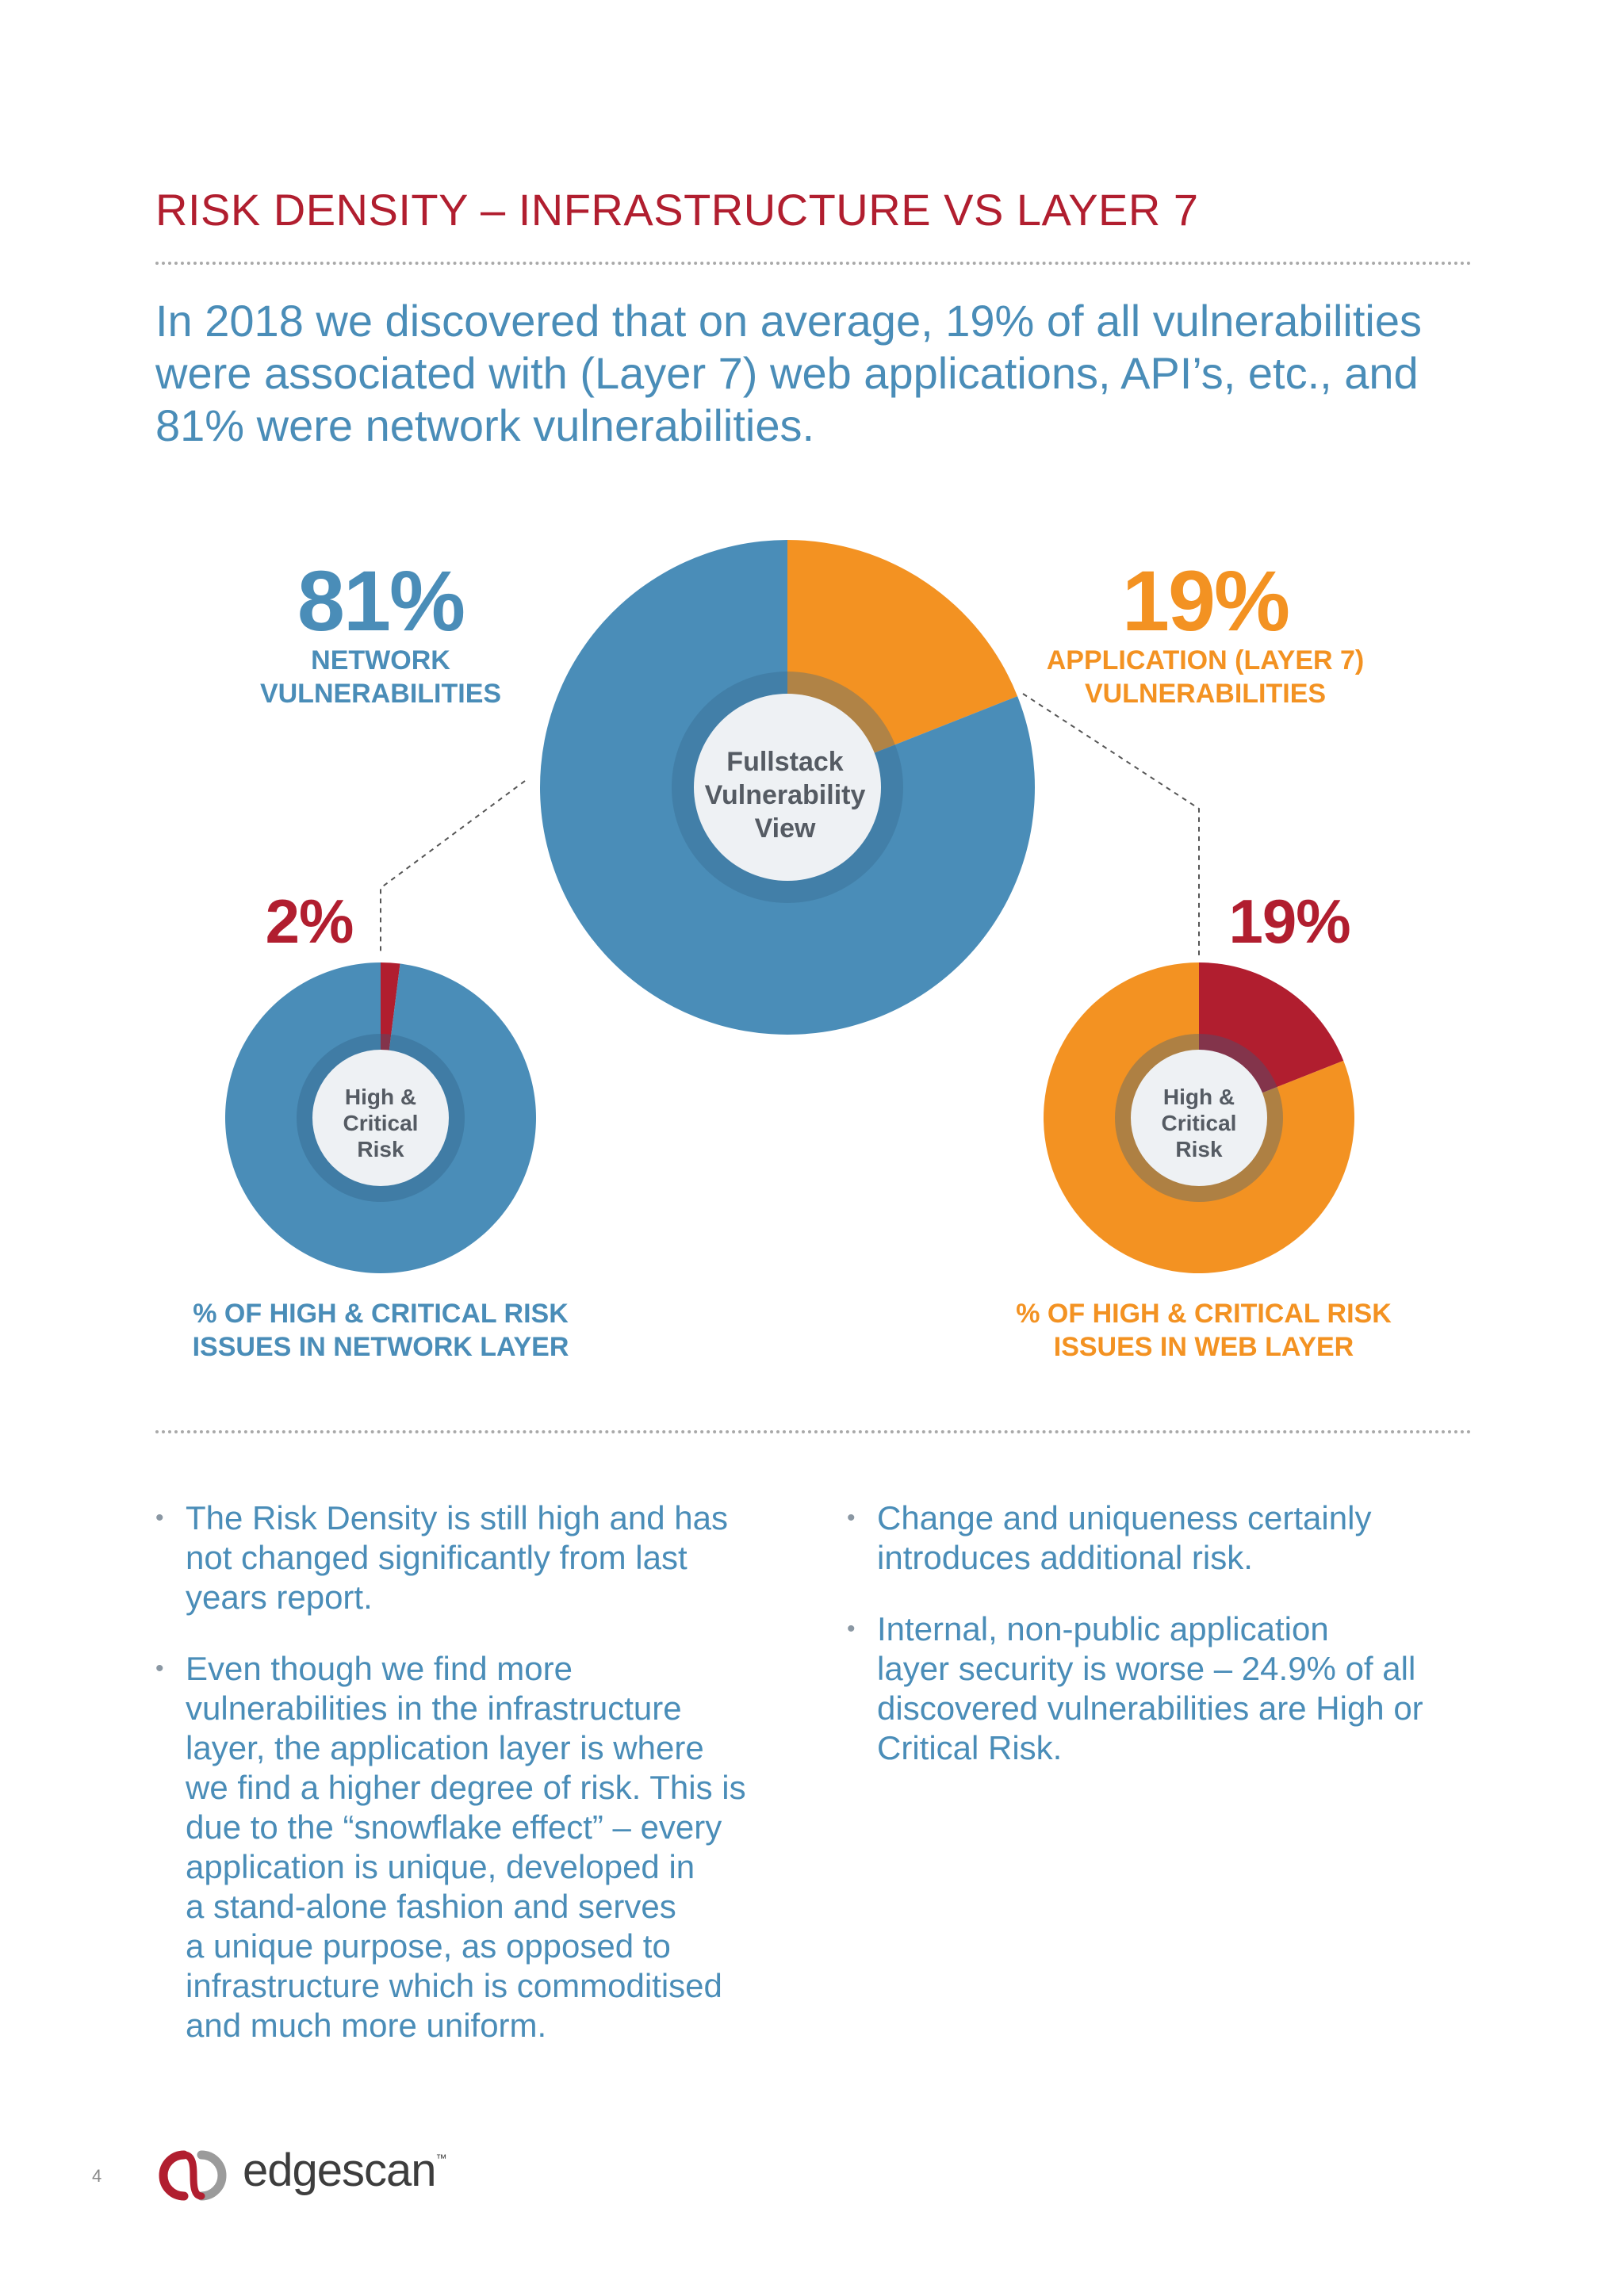  What do you see at coordinates (441, 2158) in the screenshot?
I see `trademark-mark: ™` at bounding box center [441, 2158].